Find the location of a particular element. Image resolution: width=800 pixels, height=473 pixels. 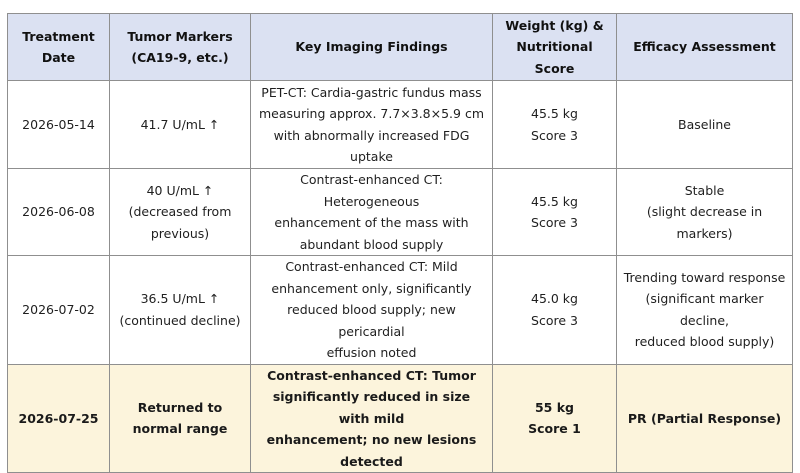

cell-line: PET-CT: Cardia-gastric fundus mass is located at coordinates (371, 92).